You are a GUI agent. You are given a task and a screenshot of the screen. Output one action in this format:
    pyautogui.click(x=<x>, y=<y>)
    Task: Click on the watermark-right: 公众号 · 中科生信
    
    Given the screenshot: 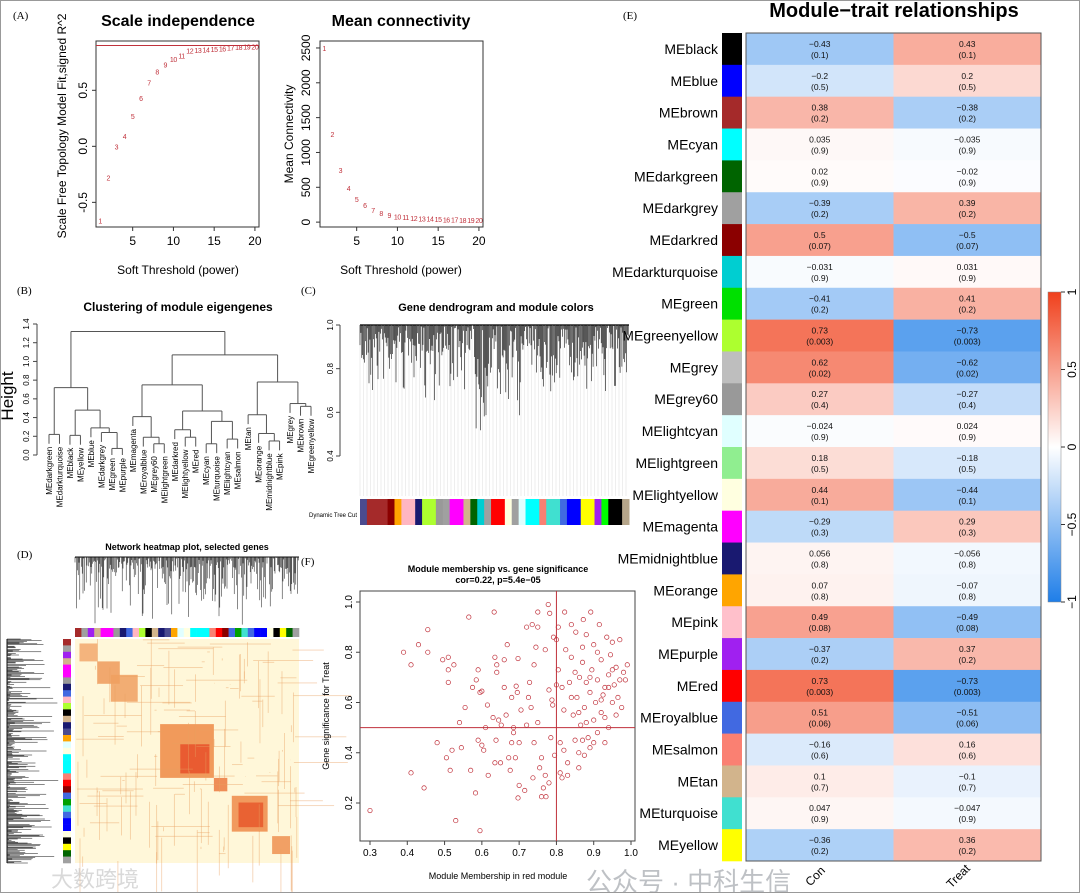 What is the action you would take?
    pyautogui.click(x=688, y=880)
    